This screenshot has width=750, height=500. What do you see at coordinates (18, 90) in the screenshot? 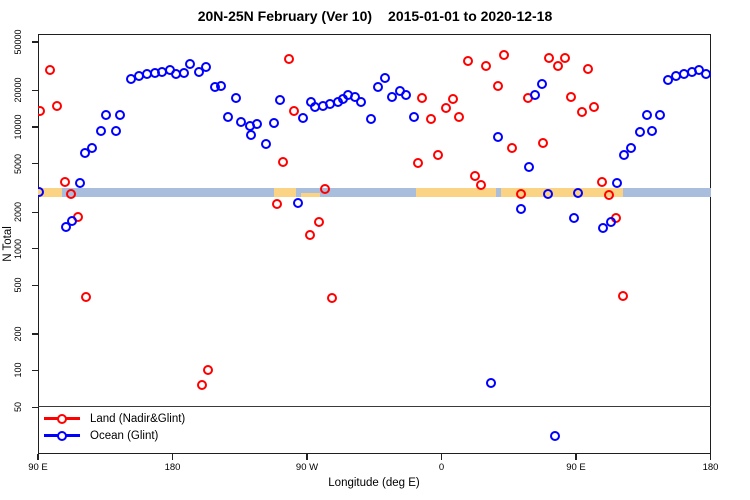
I see `y-tick-label: 20000` at bounding box center [18, 90].